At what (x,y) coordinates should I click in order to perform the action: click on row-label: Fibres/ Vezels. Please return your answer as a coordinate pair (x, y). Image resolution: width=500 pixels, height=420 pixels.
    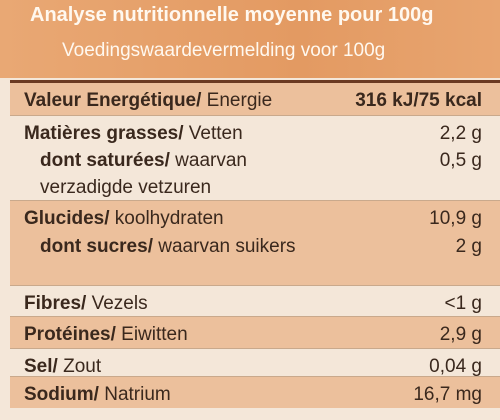
    Looking at the image, I should click on (86, 303).